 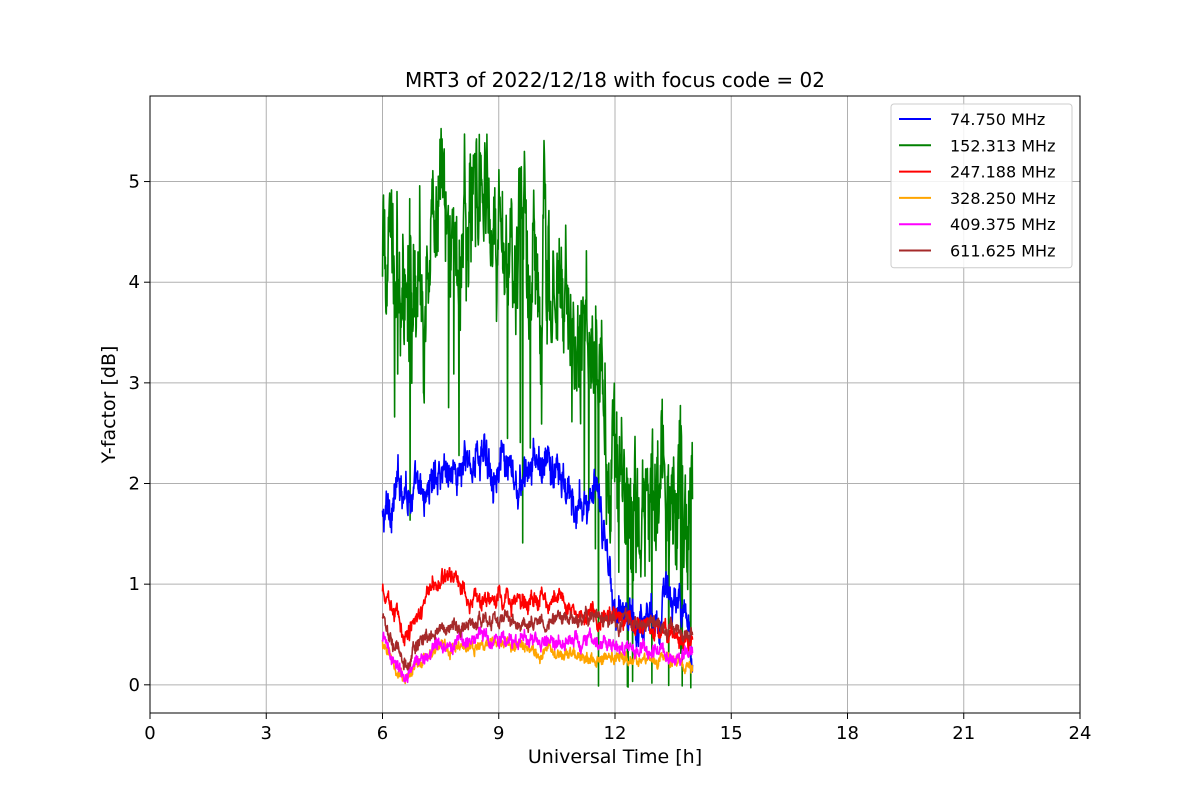 What do you see at coordinates (134, 282) in the screenshot?
I see `y-tick-label: 4` at bounding box center [134, 282].